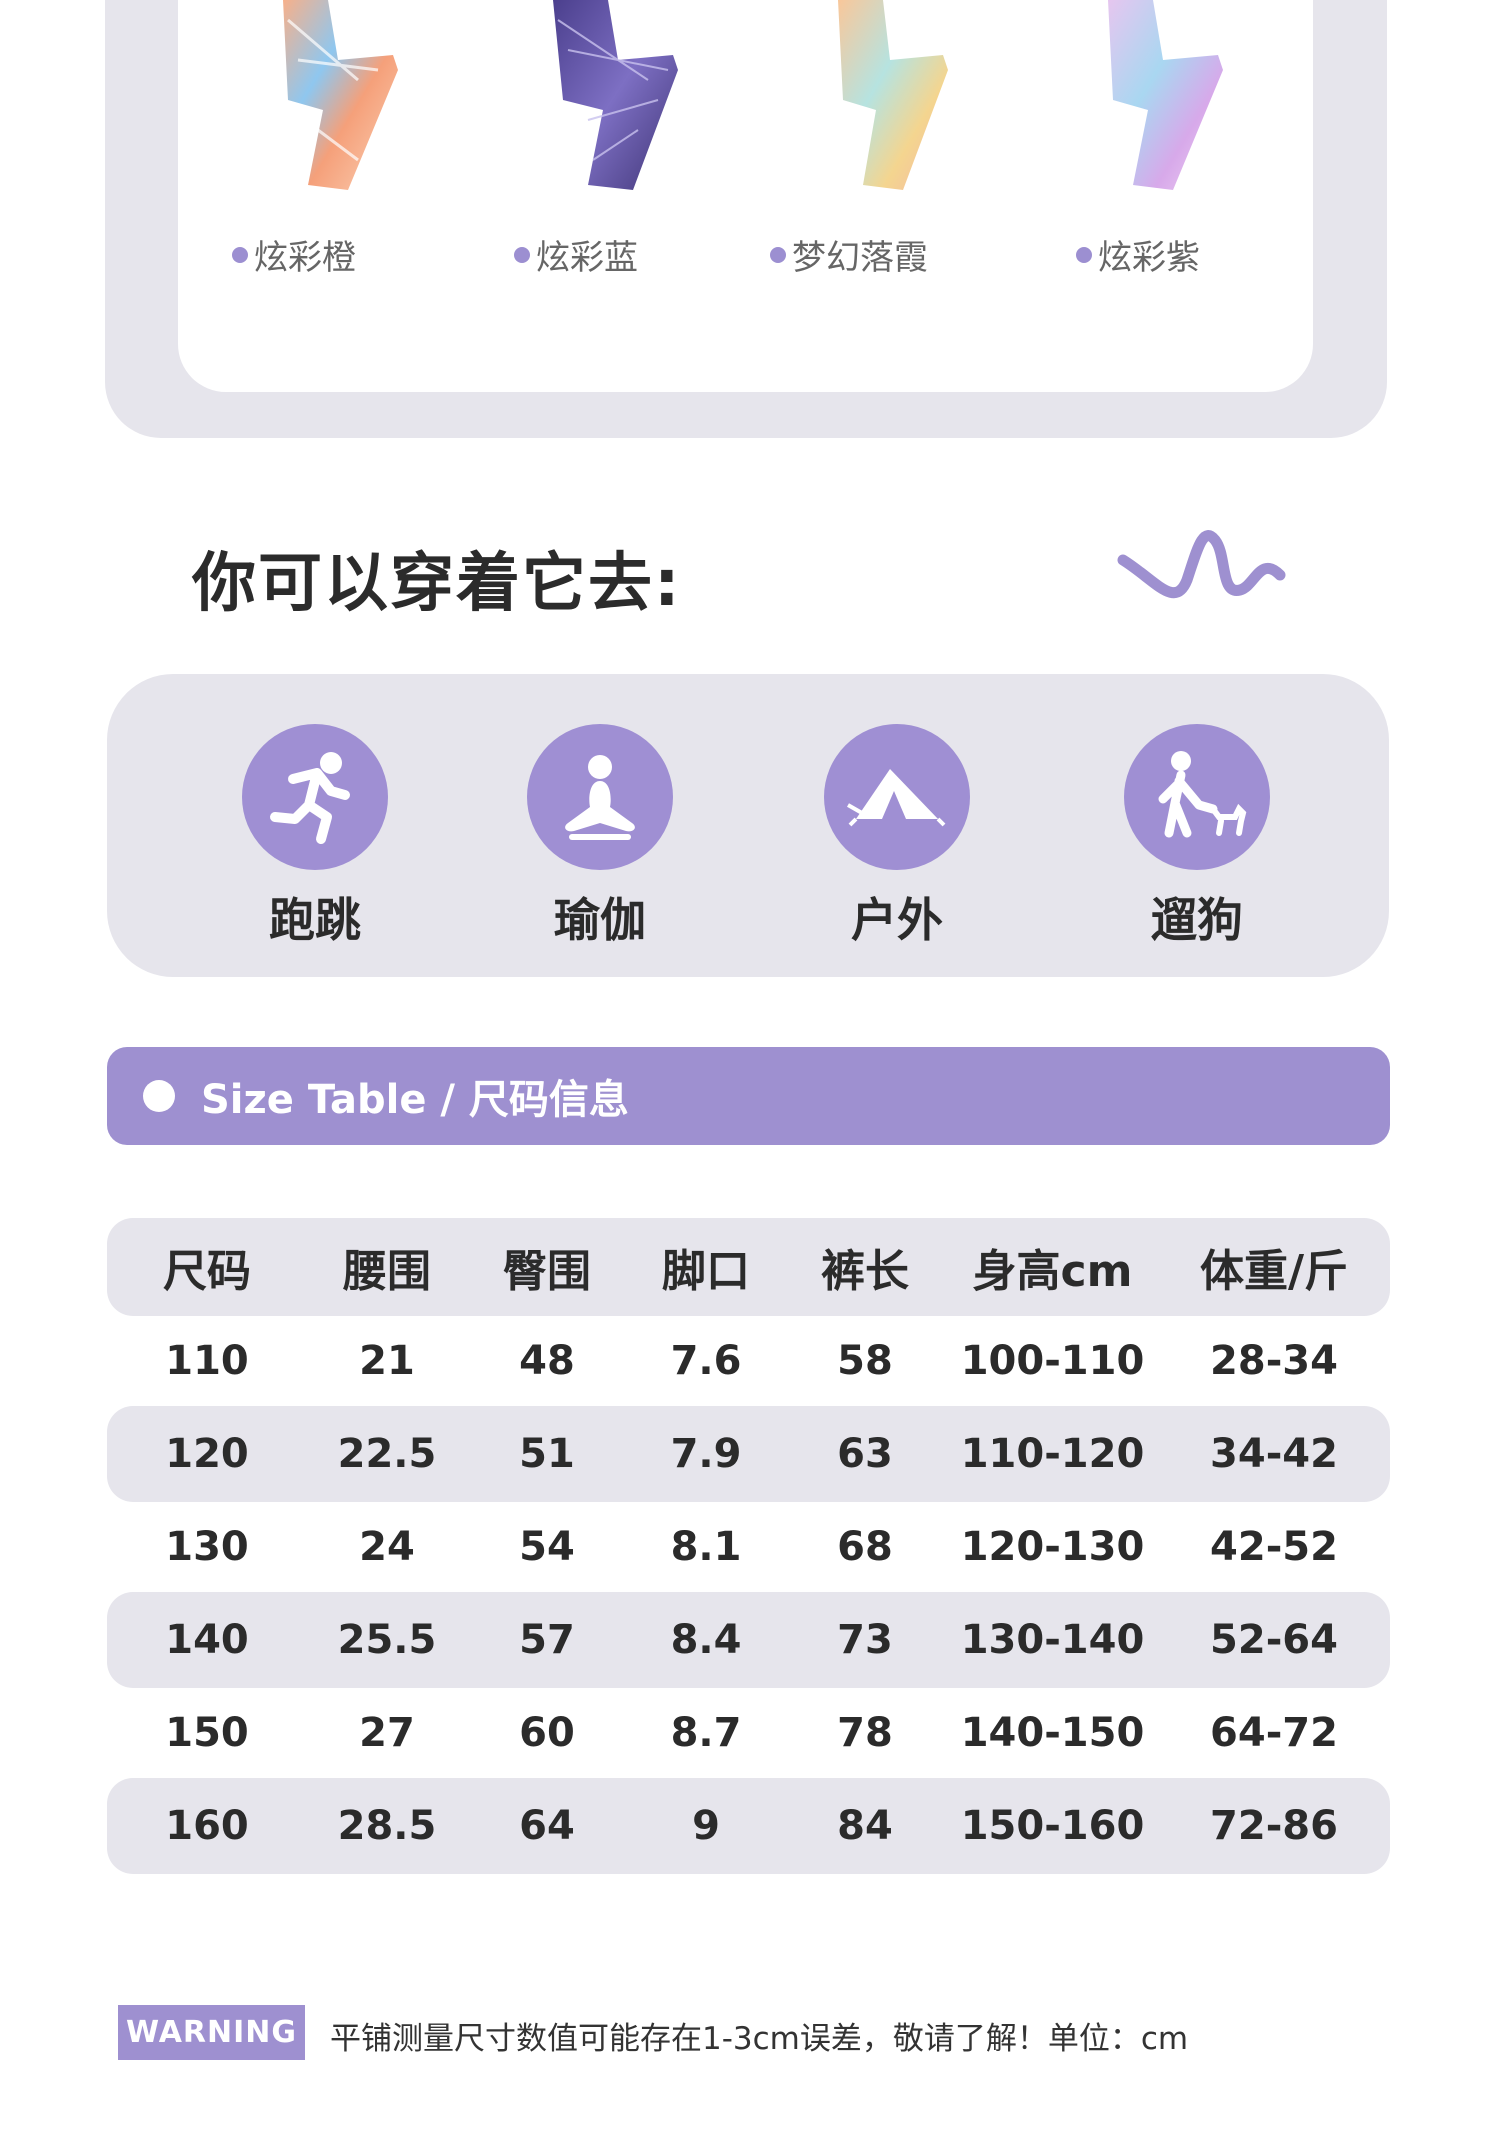  Describe the element at coordinates (576, 254) in the screenshot. I see `swatch-label-blue: 炫彩蓝` at that location.